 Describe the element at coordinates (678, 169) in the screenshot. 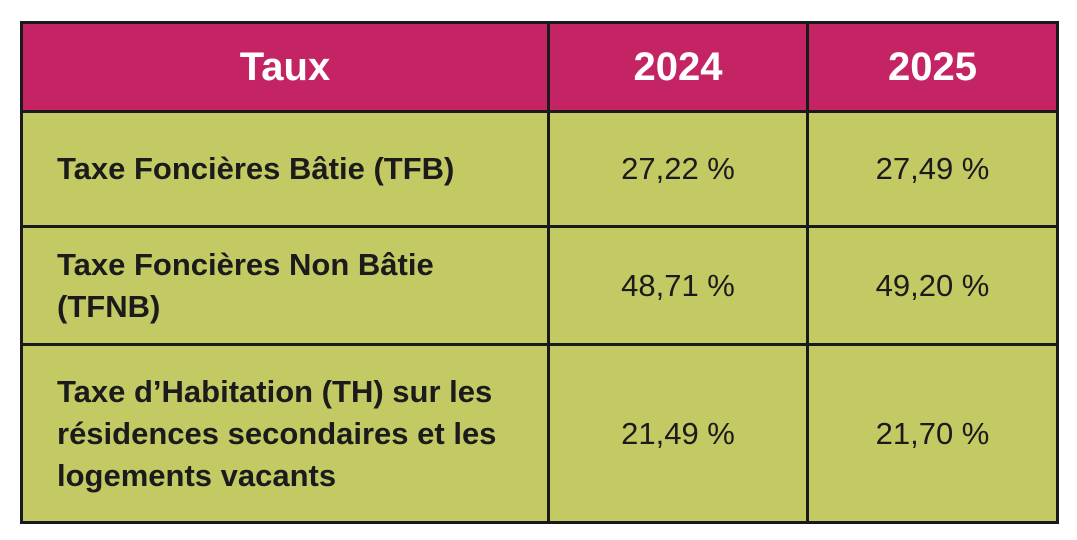

I see `rate-tfb-2024: 27,22 %` at that location.